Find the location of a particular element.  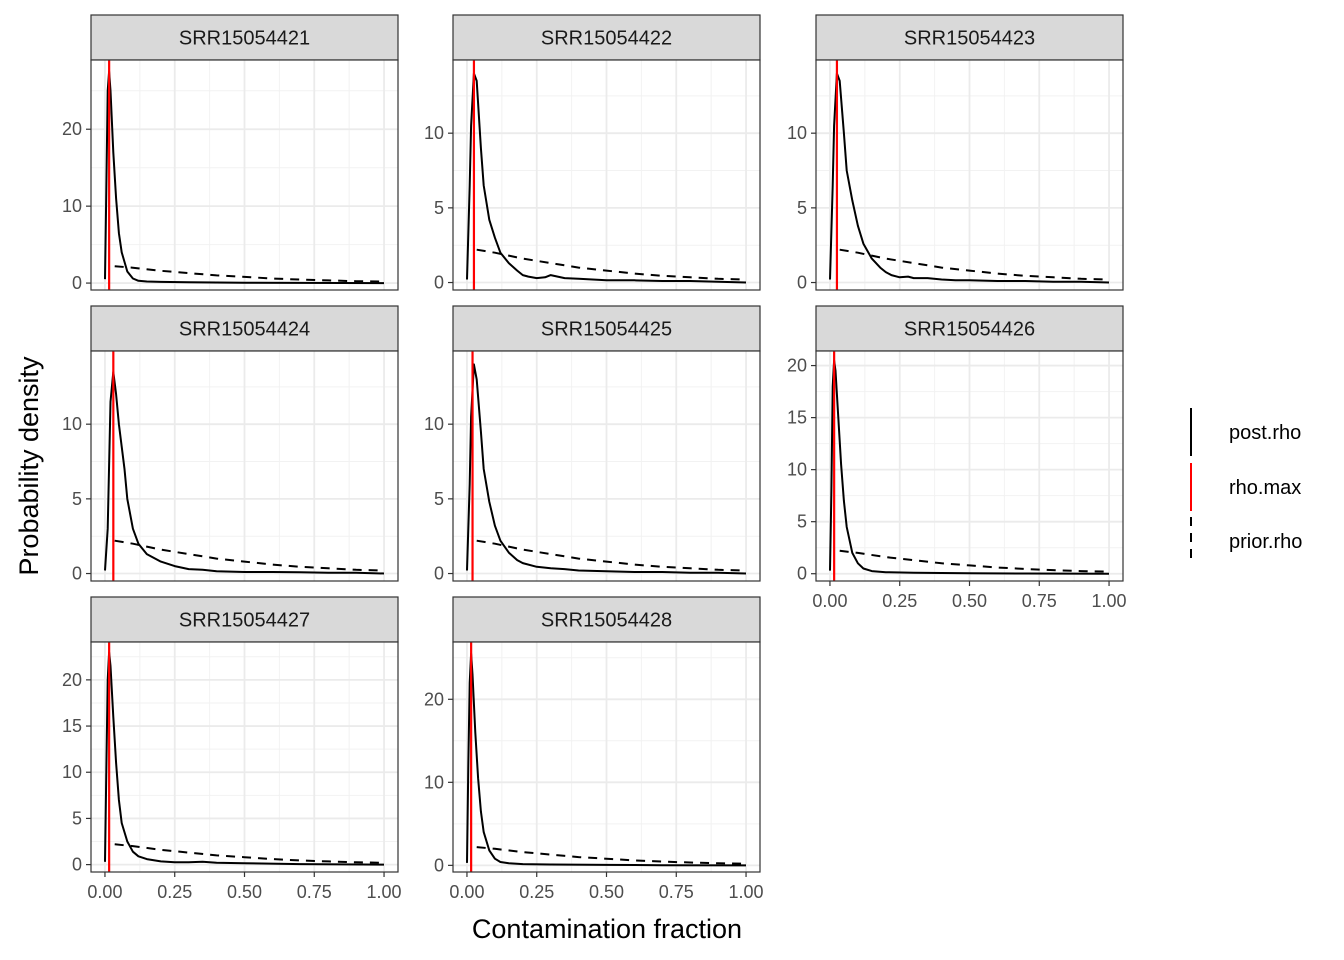

legend: post.rho rho.max prior.rho is located at coordinates (1246, 486).